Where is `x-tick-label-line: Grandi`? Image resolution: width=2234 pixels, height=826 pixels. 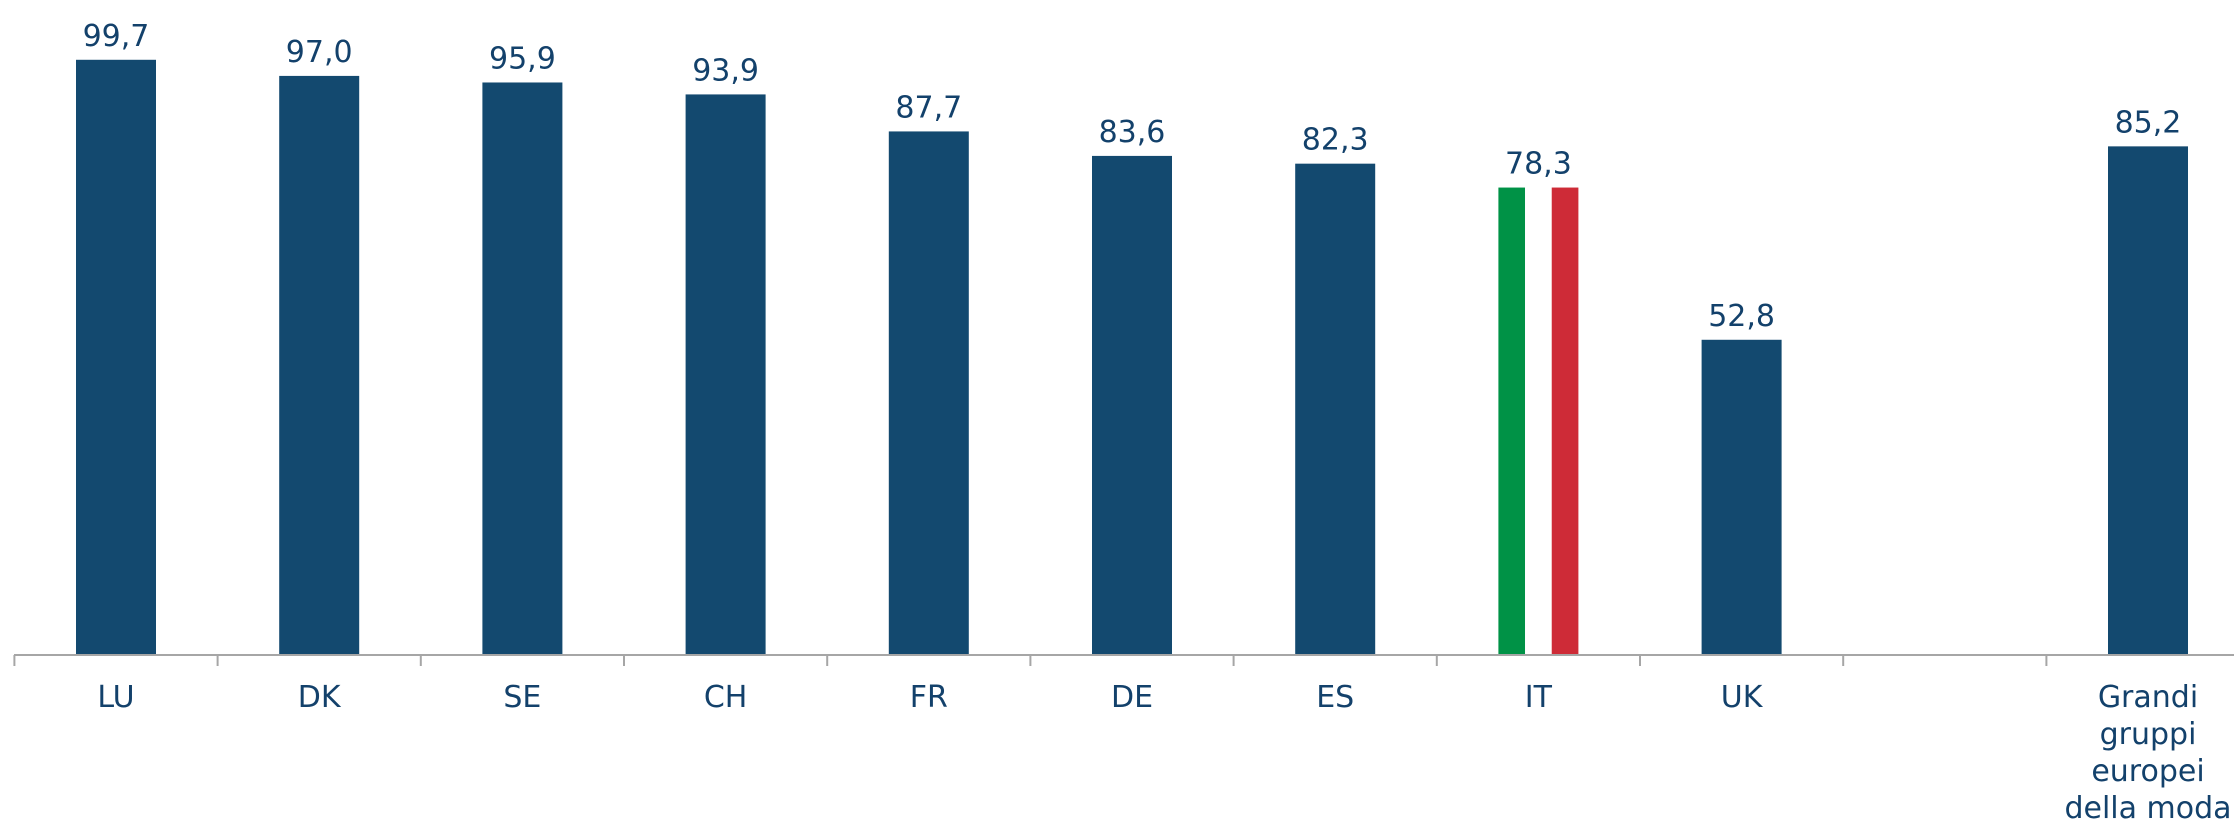 x-tick-label-line: Grandi is located at coordinates (2148, 697).